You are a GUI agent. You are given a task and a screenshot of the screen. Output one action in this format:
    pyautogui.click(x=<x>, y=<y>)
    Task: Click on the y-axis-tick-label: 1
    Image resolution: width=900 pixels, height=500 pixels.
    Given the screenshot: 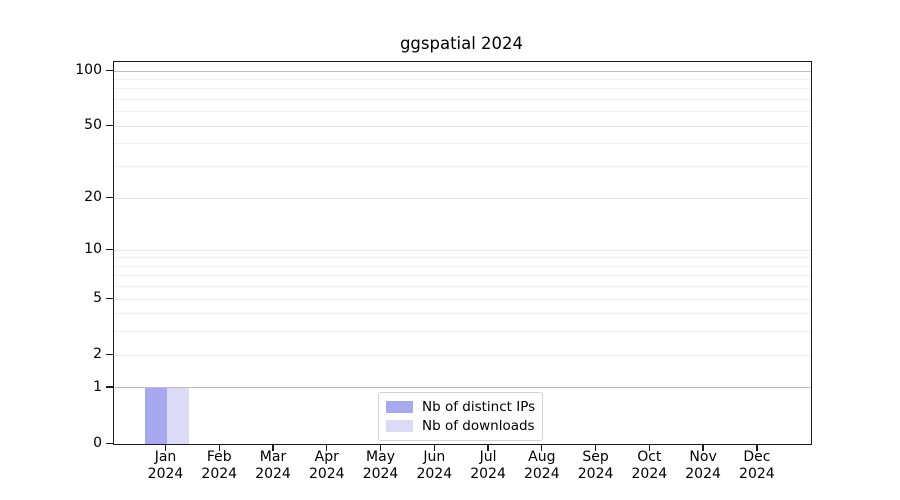 What is the action you would take?
    pyautogui.click(x=97, y=386)
    